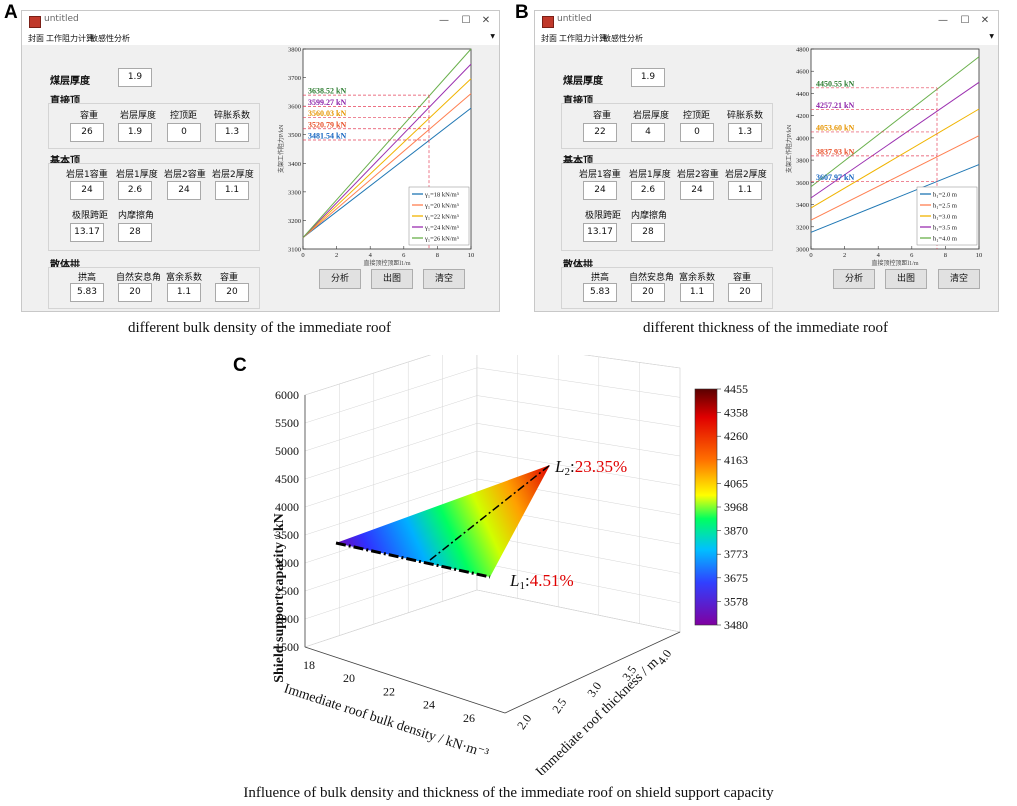 The image size is (1017, 806). Describe the element at coordinates (648, 132) in the screenshot. I see `ir-thickness-input: 4` at that location.